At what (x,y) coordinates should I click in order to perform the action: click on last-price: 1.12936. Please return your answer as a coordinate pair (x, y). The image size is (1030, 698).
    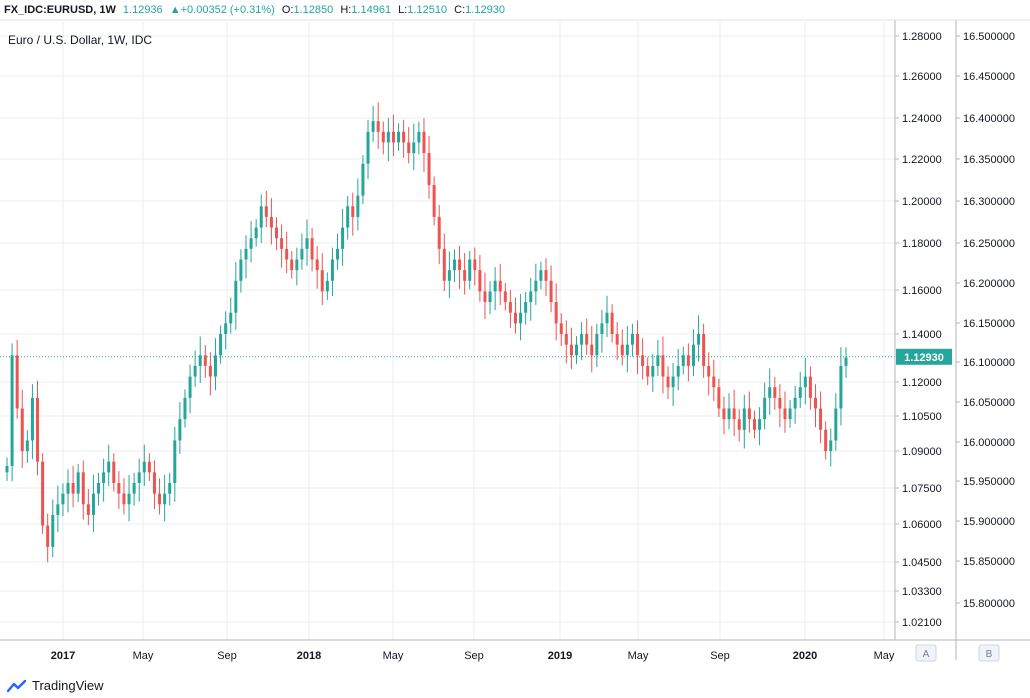
    Looking at the image, I should click on (142, 10).